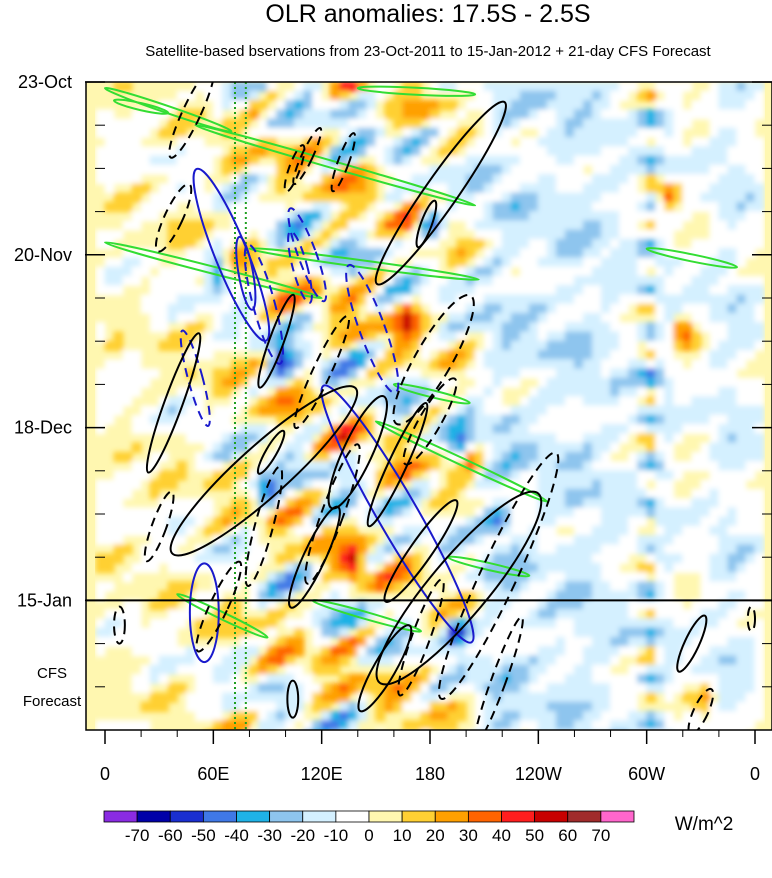  I want to click on x-tick-label-5: 60W, so click(646, 774).